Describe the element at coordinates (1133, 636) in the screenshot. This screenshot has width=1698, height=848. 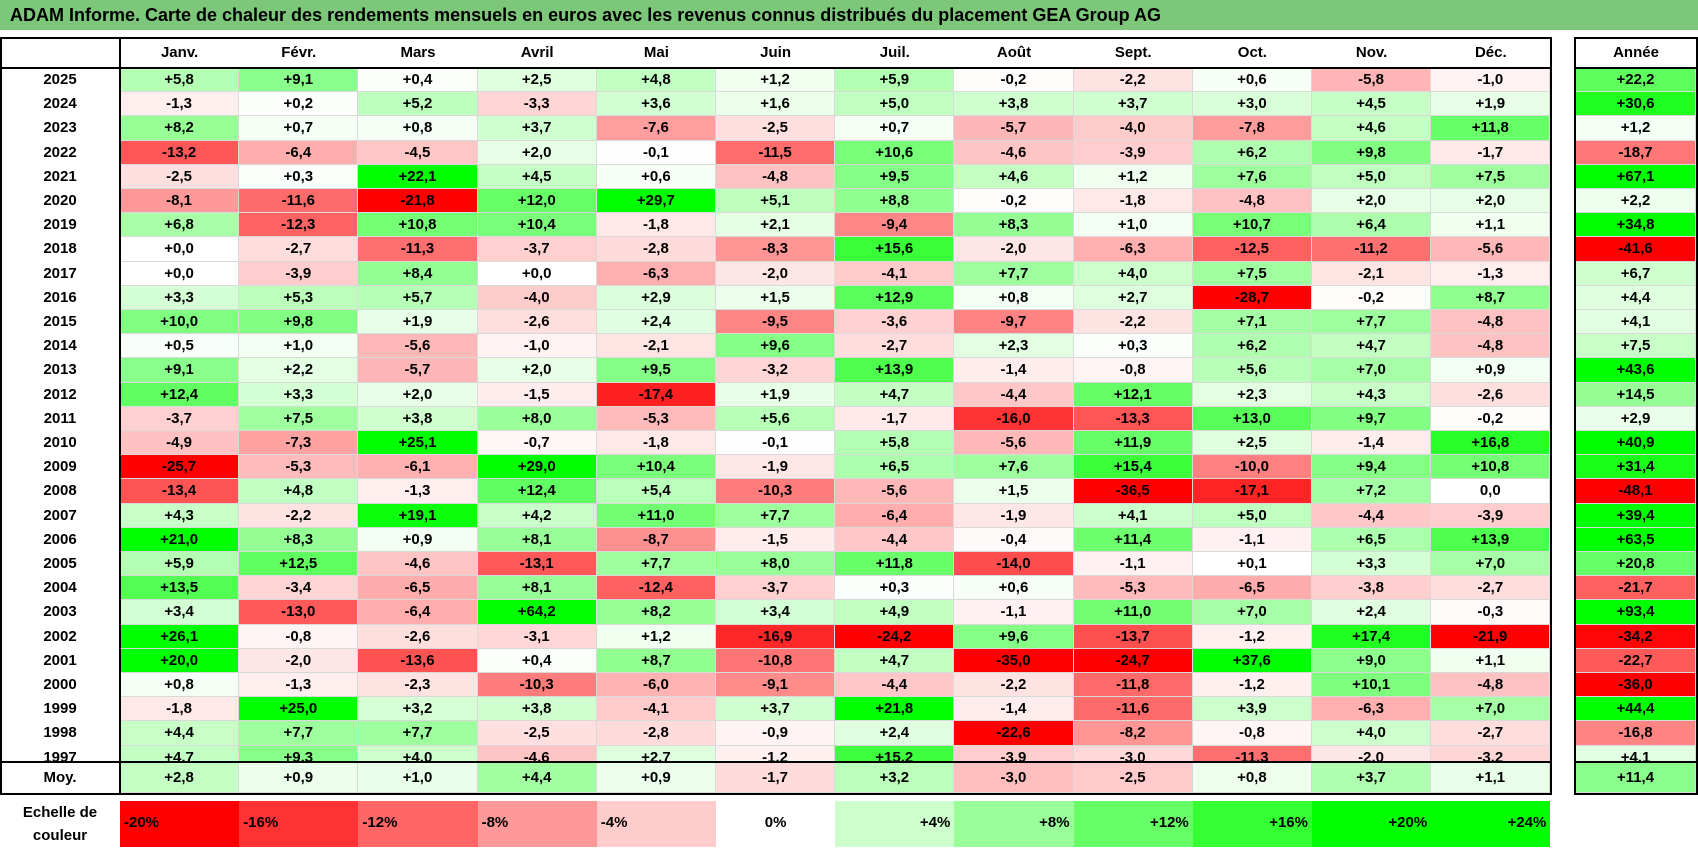
I see `heatmap-cell: -13,7` at that location.